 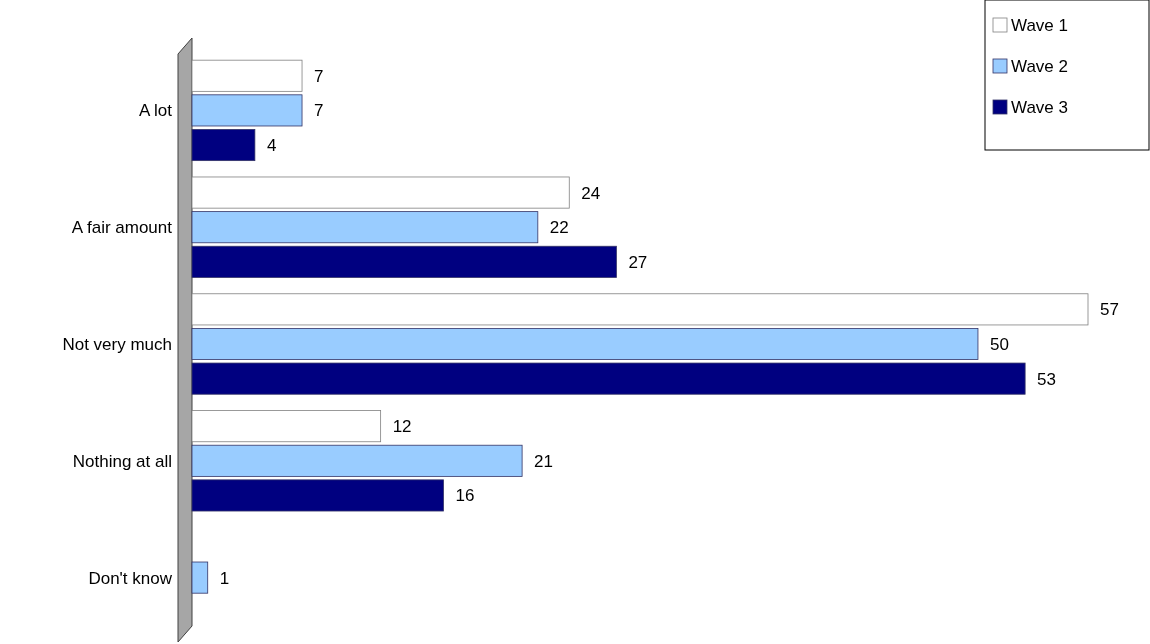 What do you see at coordinates (999, 344) in the screenshot?
I see `data-label: 50` at bounding box center [999, 344].